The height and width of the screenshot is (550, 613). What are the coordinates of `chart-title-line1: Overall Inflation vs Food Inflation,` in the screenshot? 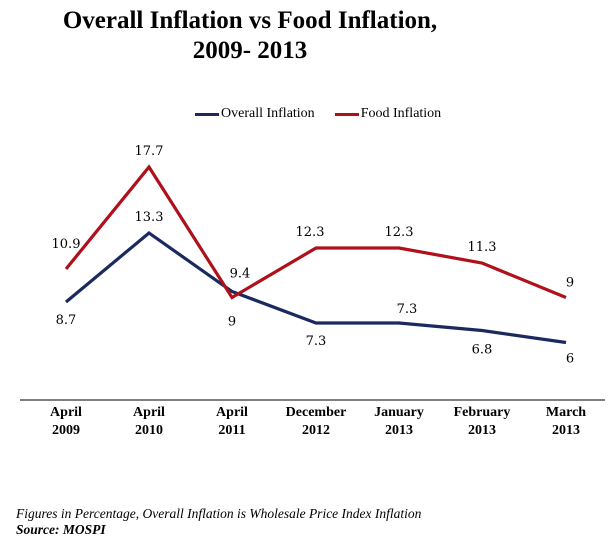 It's located at (250, 20).